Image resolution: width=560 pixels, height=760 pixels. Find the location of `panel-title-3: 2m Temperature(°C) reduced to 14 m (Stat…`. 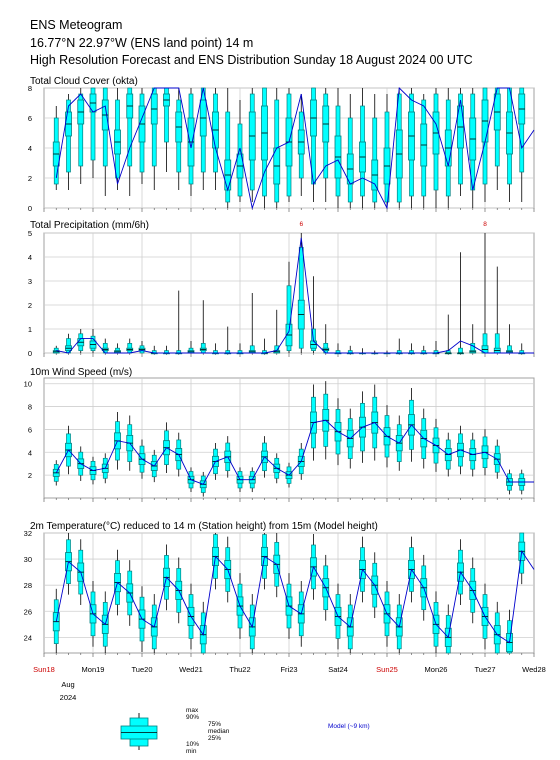

panel-title-3: 2m Temperature(°C) reduced to 14 m (Stat… is located at coordinates (204, 526).